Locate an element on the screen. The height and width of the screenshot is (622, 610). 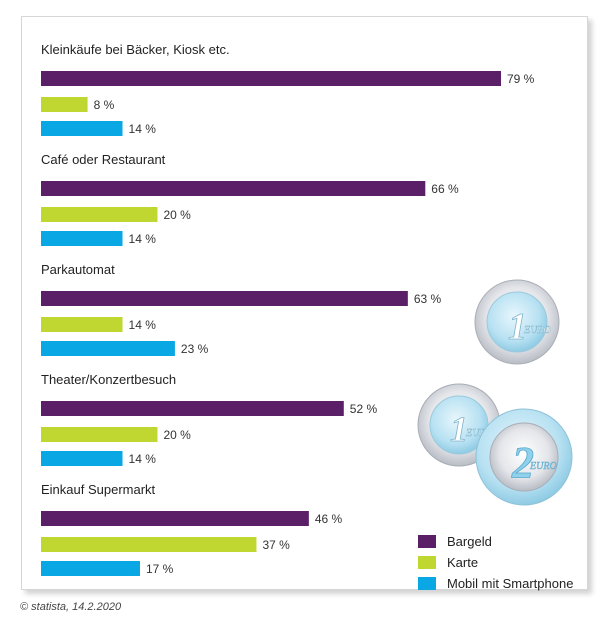
coin-2-label: EURO is located at coordinates (543, 466).